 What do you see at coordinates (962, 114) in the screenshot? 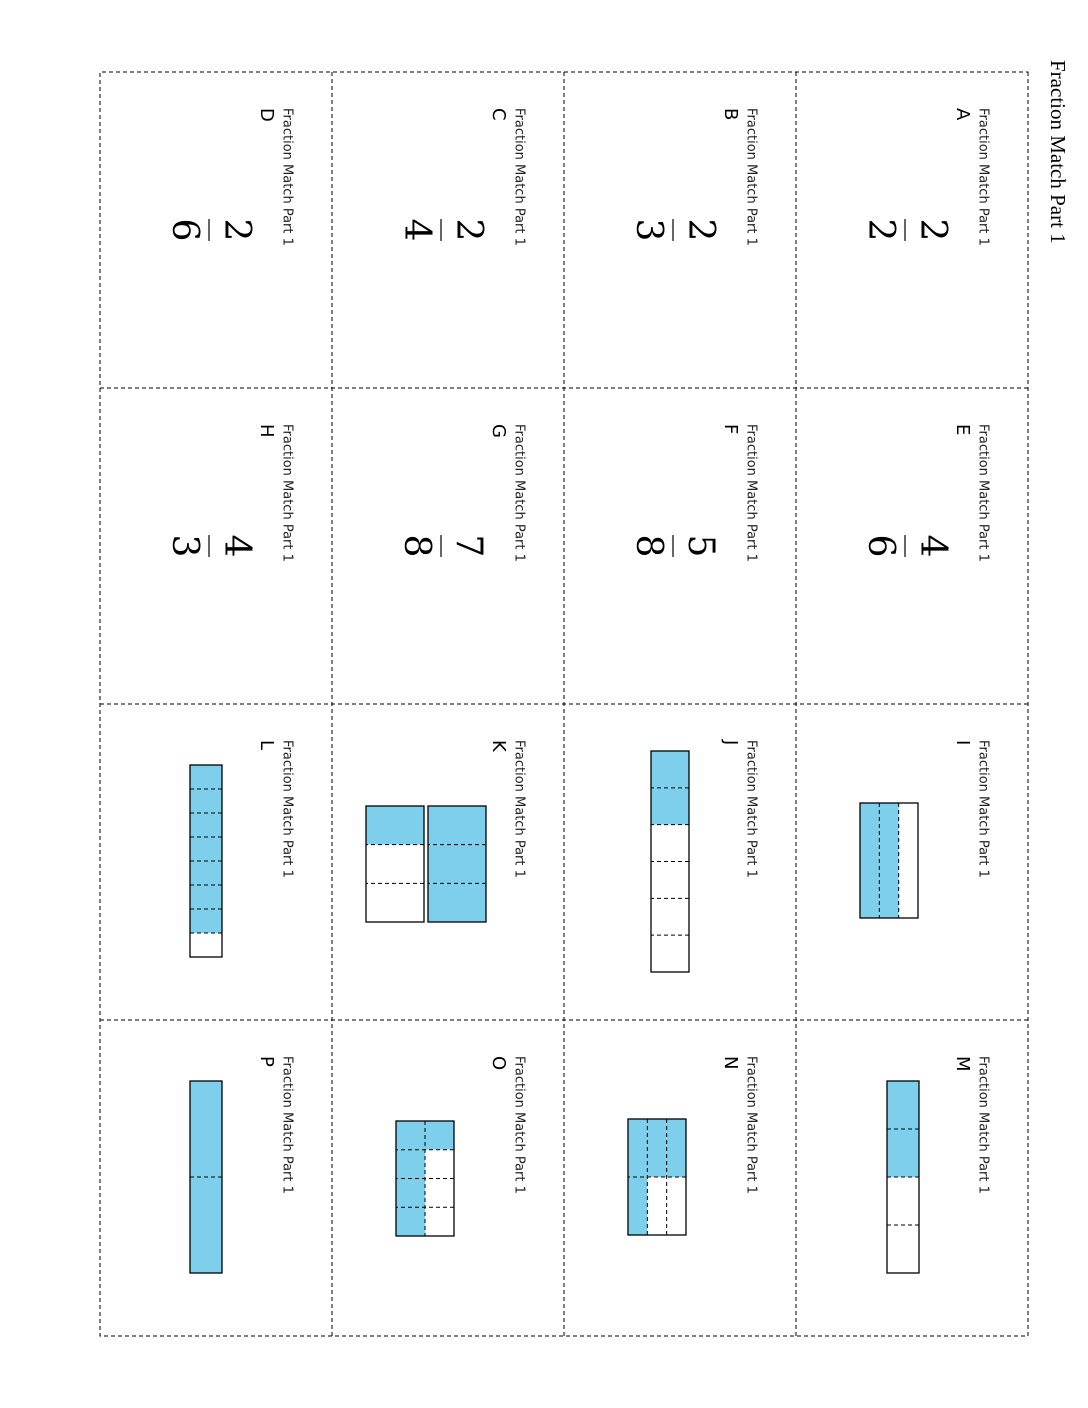
I see `card-letter: A` at bounding box center [962, 114].